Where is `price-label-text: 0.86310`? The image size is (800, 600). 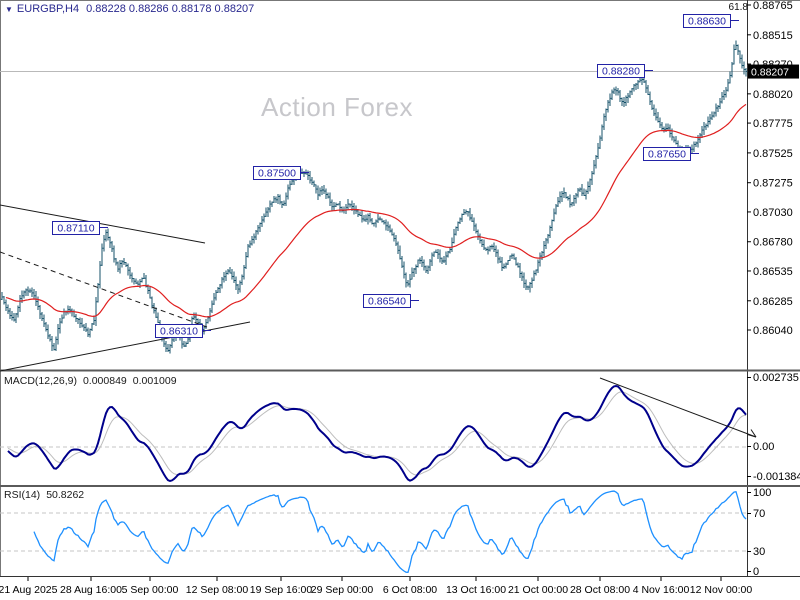
price-label-text: 0.86310 is located at coordinates (179, 332).